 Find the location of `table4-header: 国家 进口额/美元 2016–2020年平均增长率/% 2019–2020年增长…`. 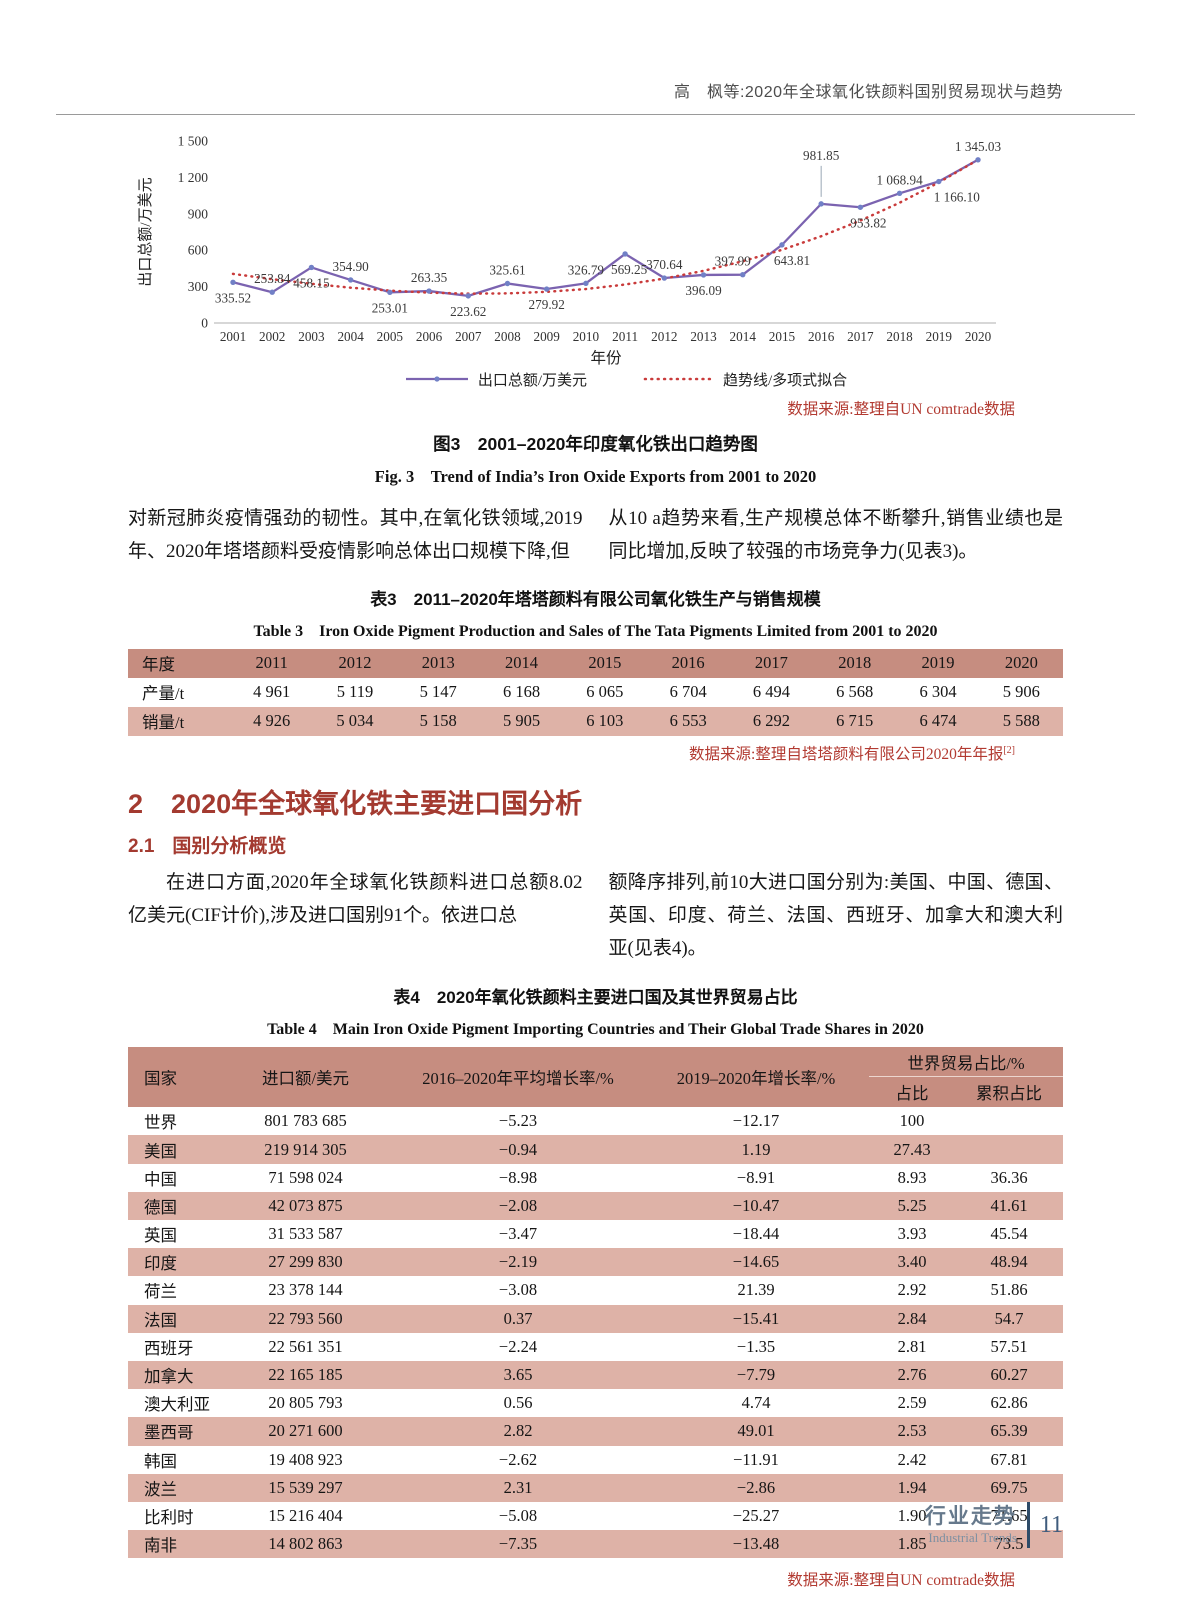

table4-header: 国家 进口额/美元 2016–2020年平均增长率/% 2019–2020年增长… is located at coordinates (595, 1077).